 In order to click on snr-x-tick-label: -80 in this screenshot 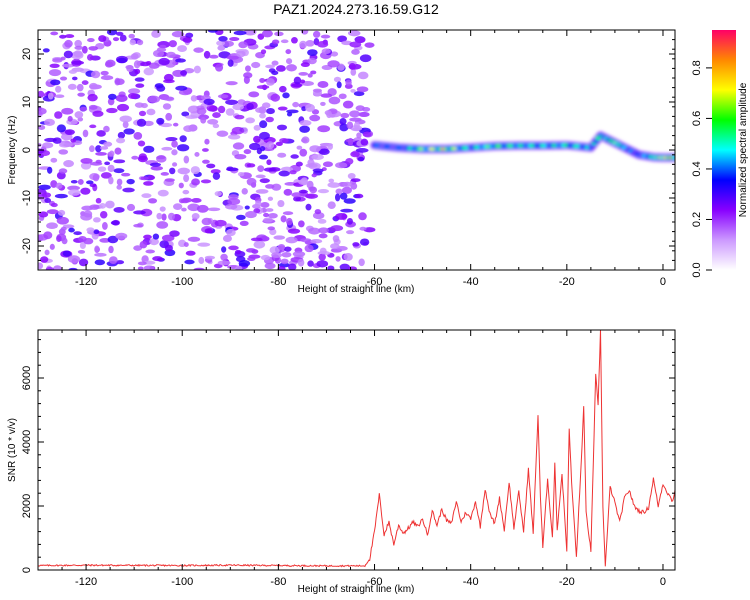, I will do `click(278, 582)`.